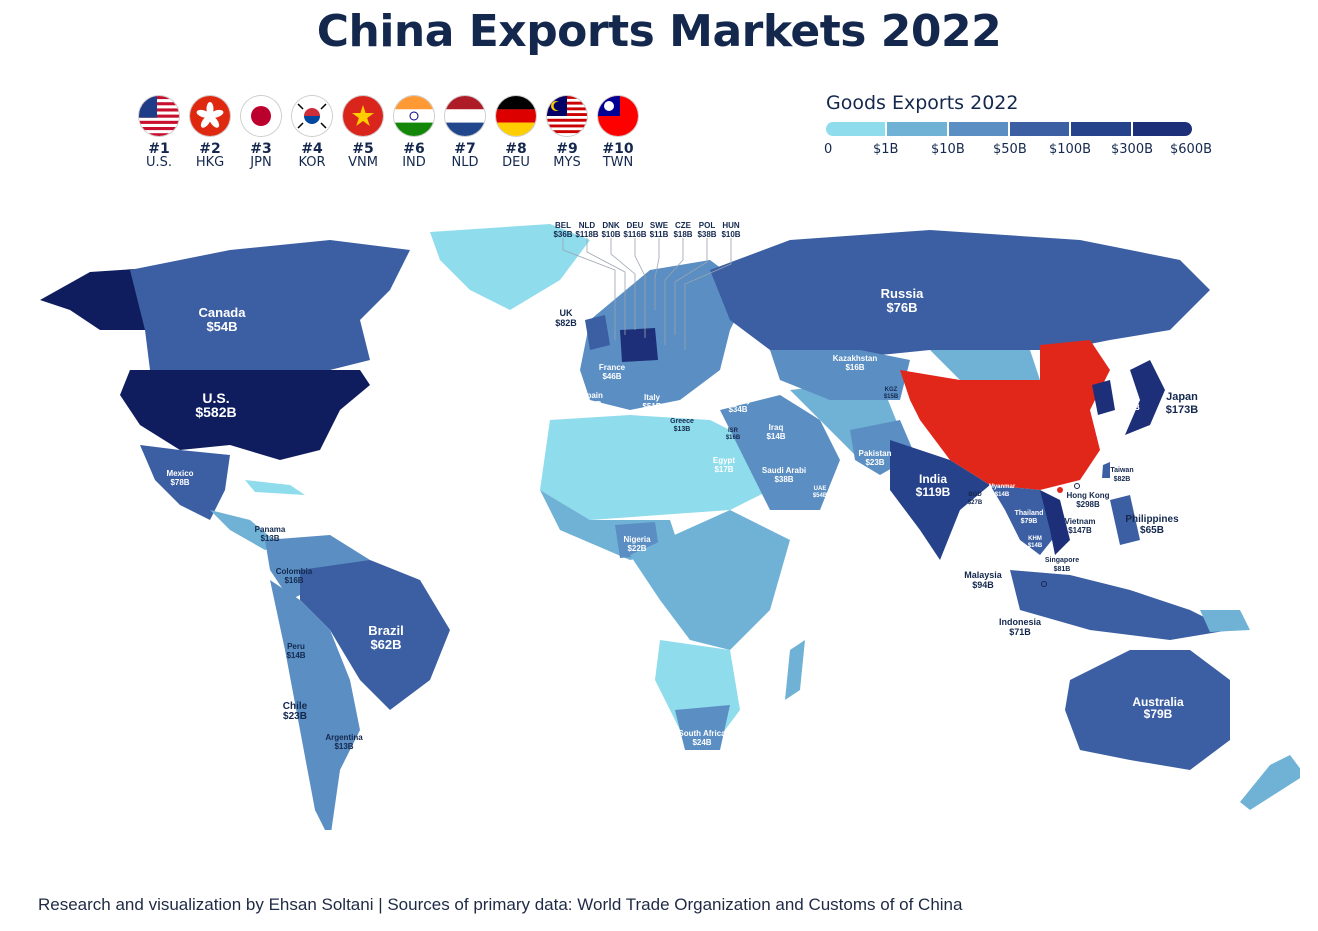 This screenshot has height=931, width=1318. Describe the element at coordinates (159, 116) in the screenshot. I see `us-flag-icon` at that location.